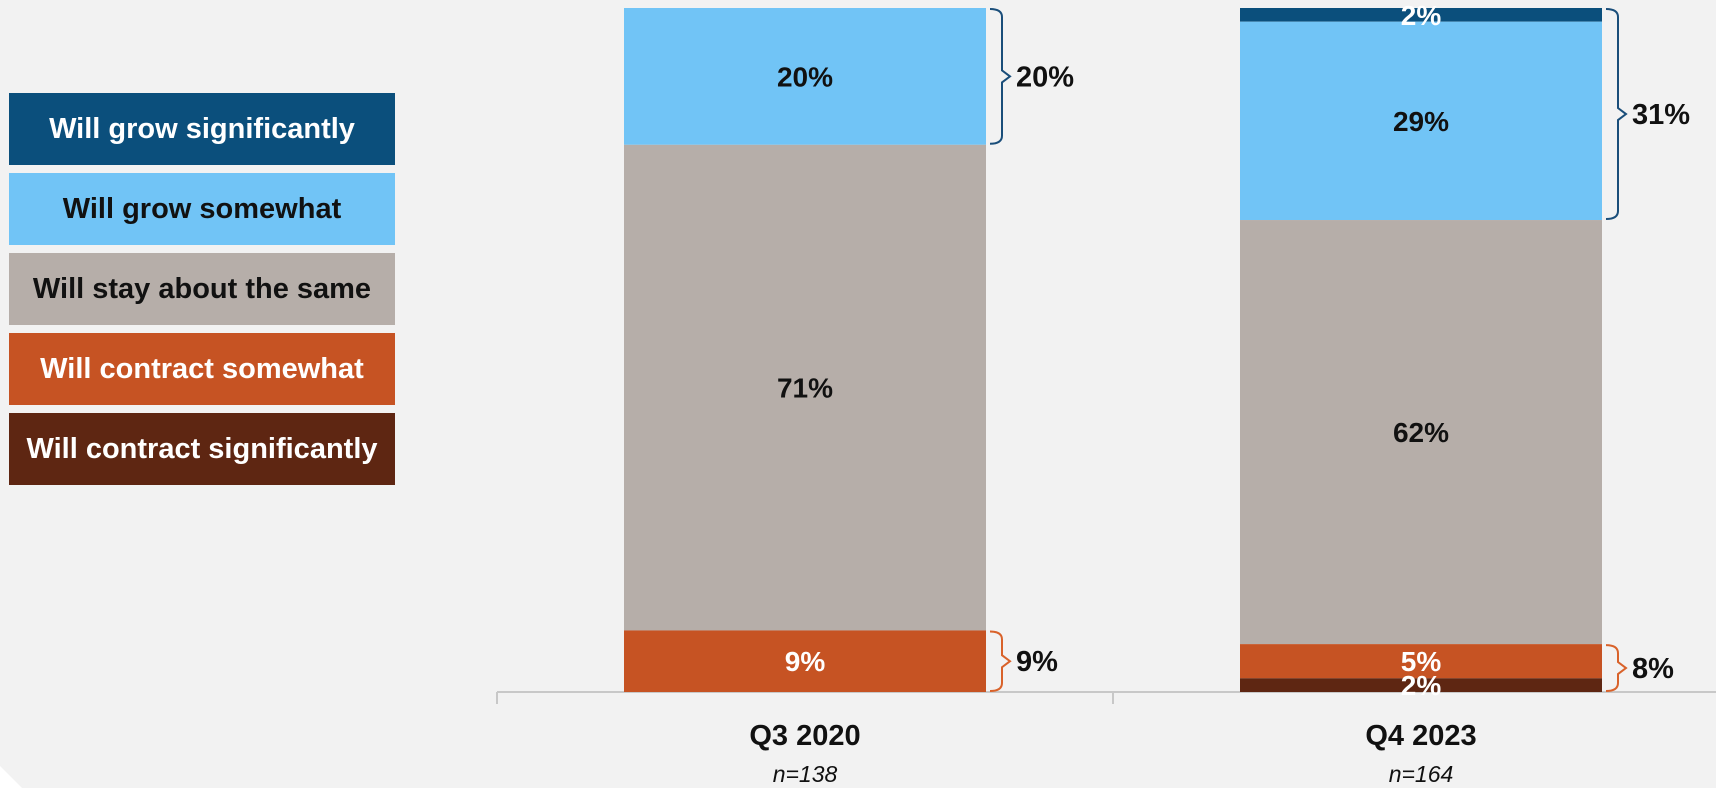  What do you see at coordinates (1661, 115) in the screenshot?
I see `bracket-total-label: 31%` at bounding box center [1661, 115].